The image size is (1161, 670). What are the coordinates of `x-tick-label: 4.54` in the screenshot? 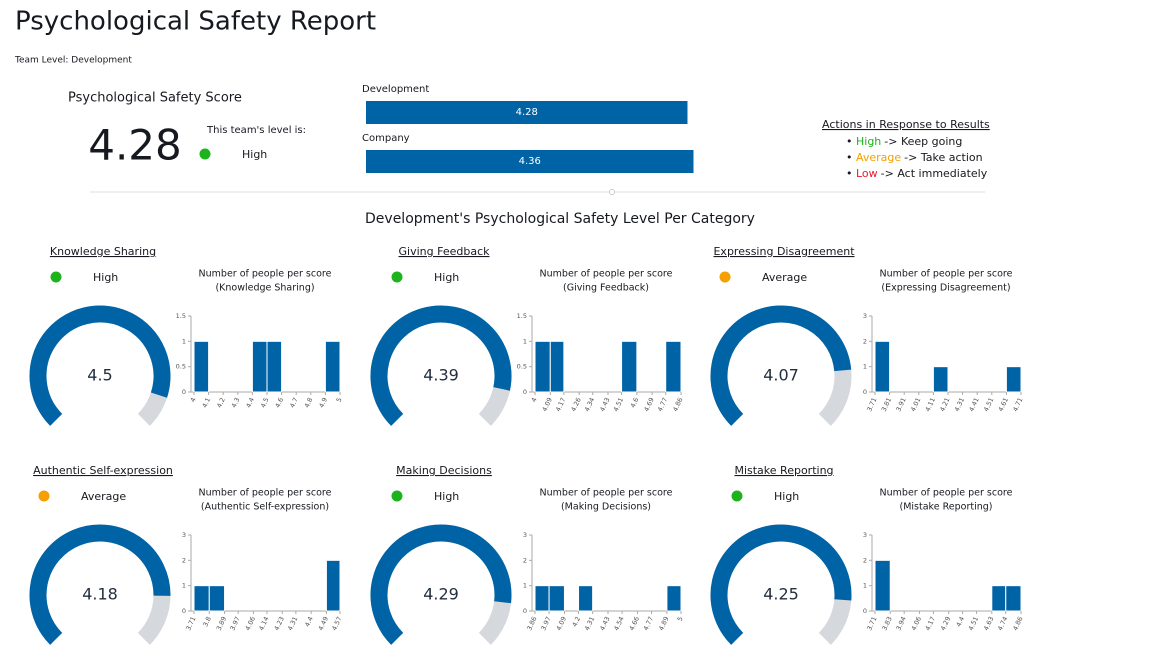 It's located at (618, 623).